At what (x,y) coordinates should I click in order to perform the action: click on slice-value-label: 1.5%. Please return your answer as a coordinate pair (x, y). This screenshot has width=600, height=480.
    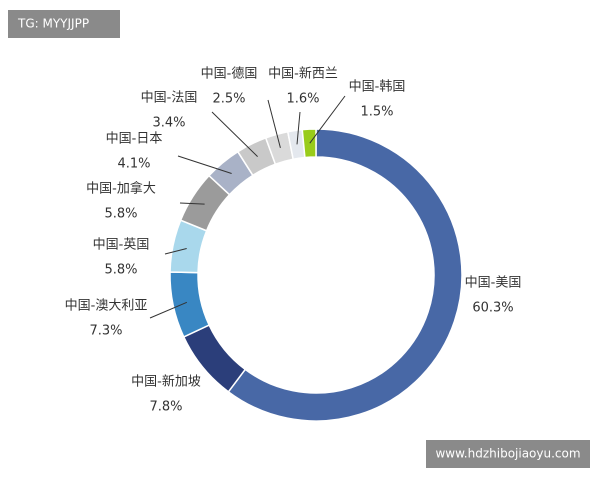
    Looking at the image, I should click on (376, 112).